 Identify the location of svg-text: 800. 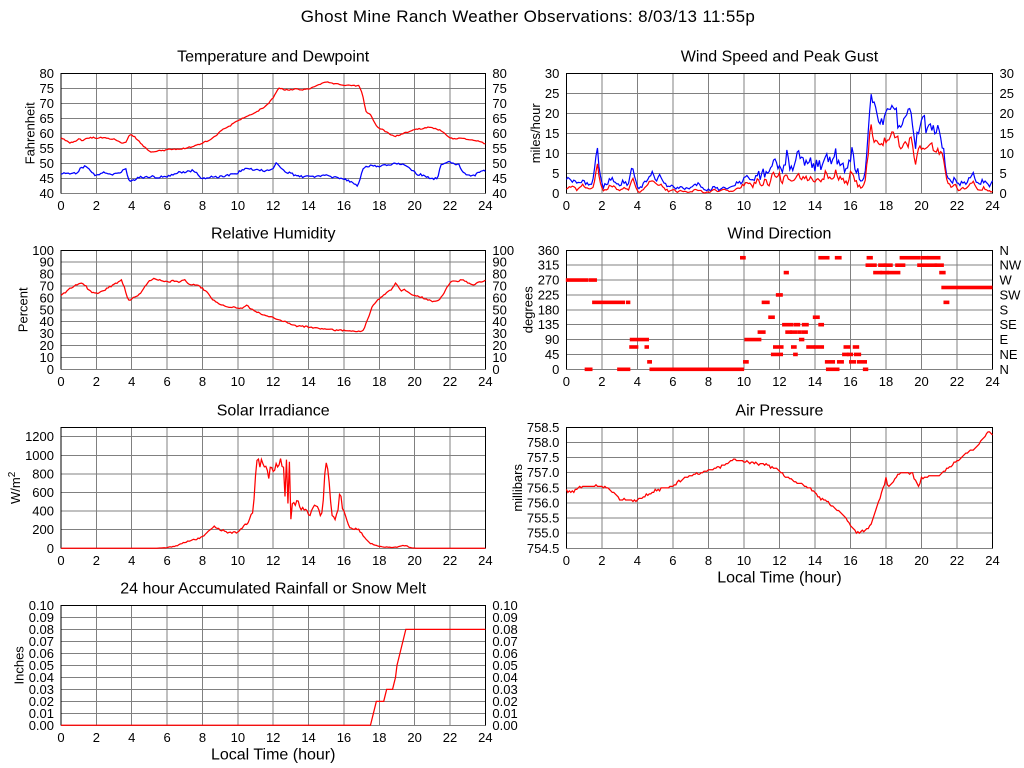
(43, 473).